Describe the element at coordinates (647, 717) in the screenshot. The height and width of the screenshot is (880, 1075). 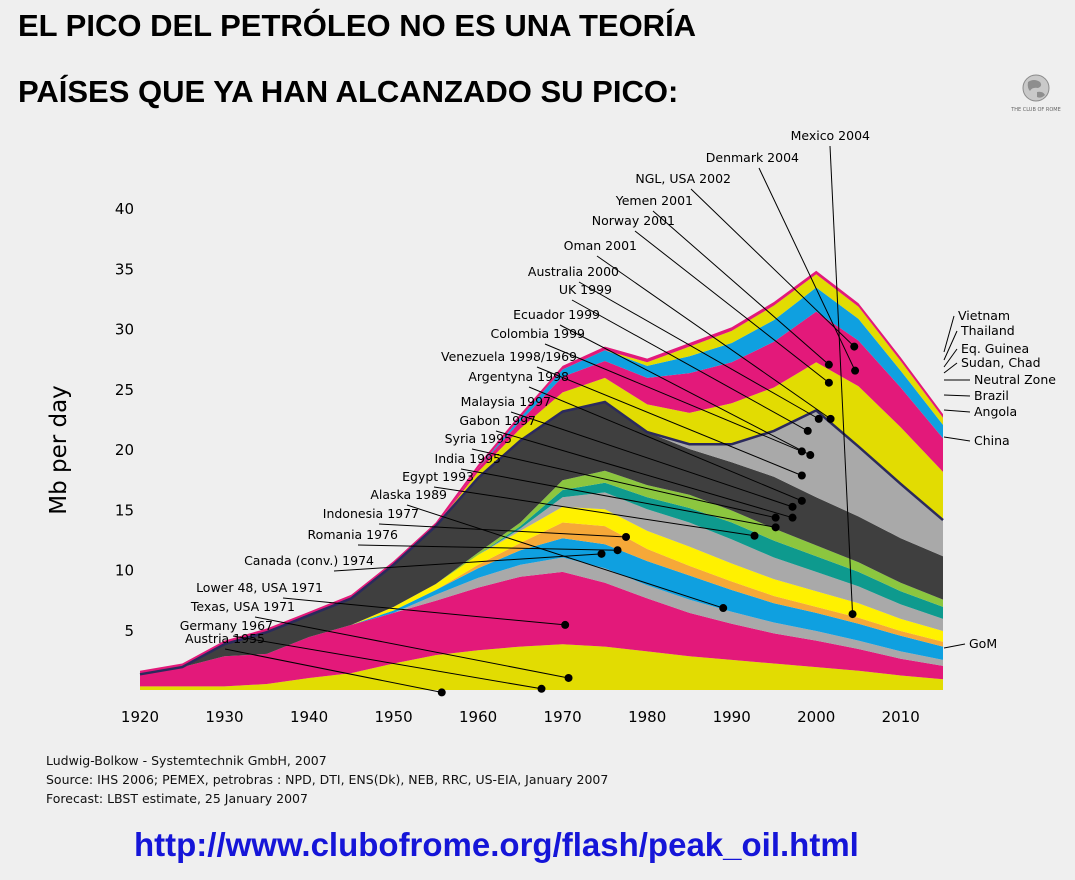
I see `x-tick-label: 1980` at that location.